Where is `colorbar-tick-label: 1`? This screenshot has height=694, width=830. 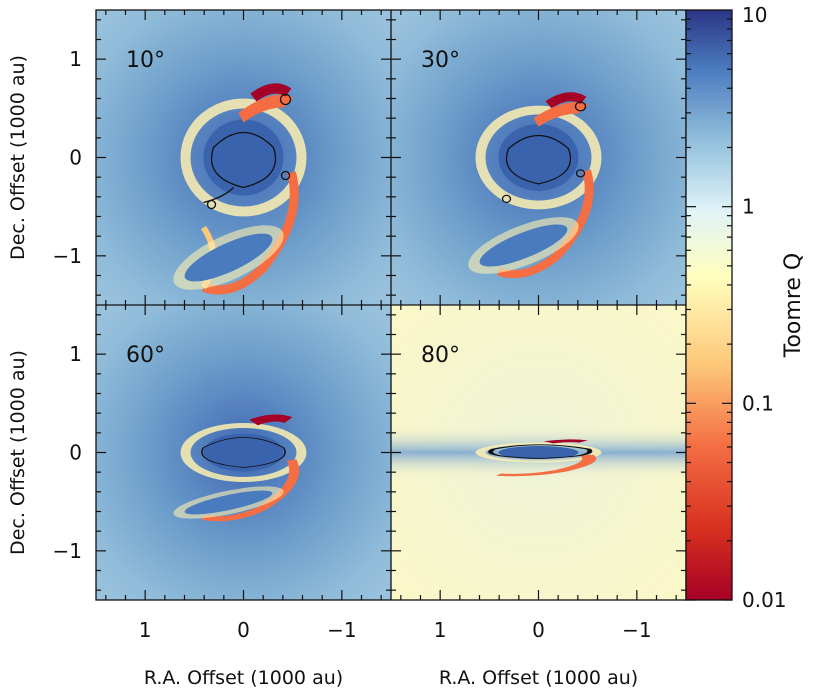 colorbar-tick-label: 1 is located at coordinates (748, 207).